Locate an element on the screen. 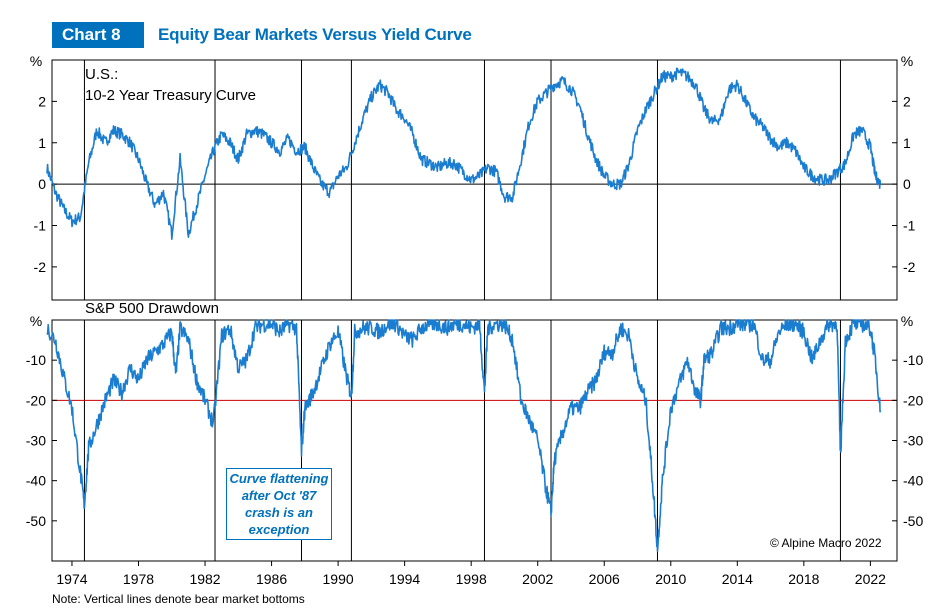 The height and width of the screenshot is (613, 938). y-tick-label-right: -50 is located at coordinates (913, 521).